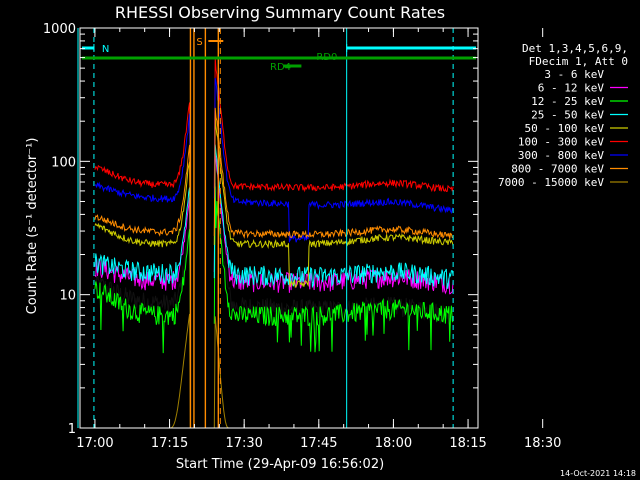 Image resolution: width=640 pixels, height=480 pixels. Describe the element at coordinates (59, 29) in the screenshot. I see `y-tick-label-3: 1000` at that location.